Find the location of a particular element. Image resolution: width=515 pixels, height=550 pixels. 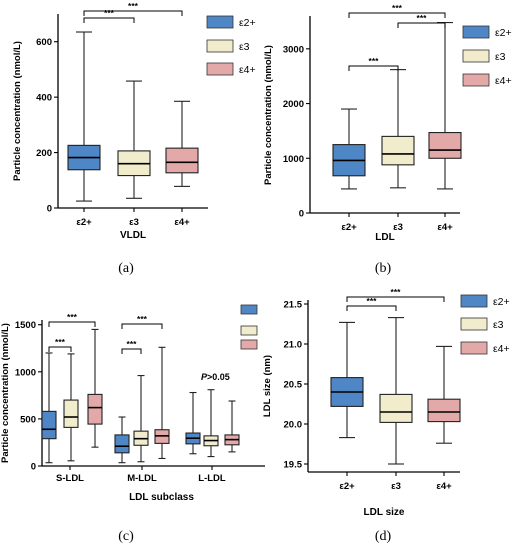

y-tick-label: 20.0 is located at coordinates (293, 425).